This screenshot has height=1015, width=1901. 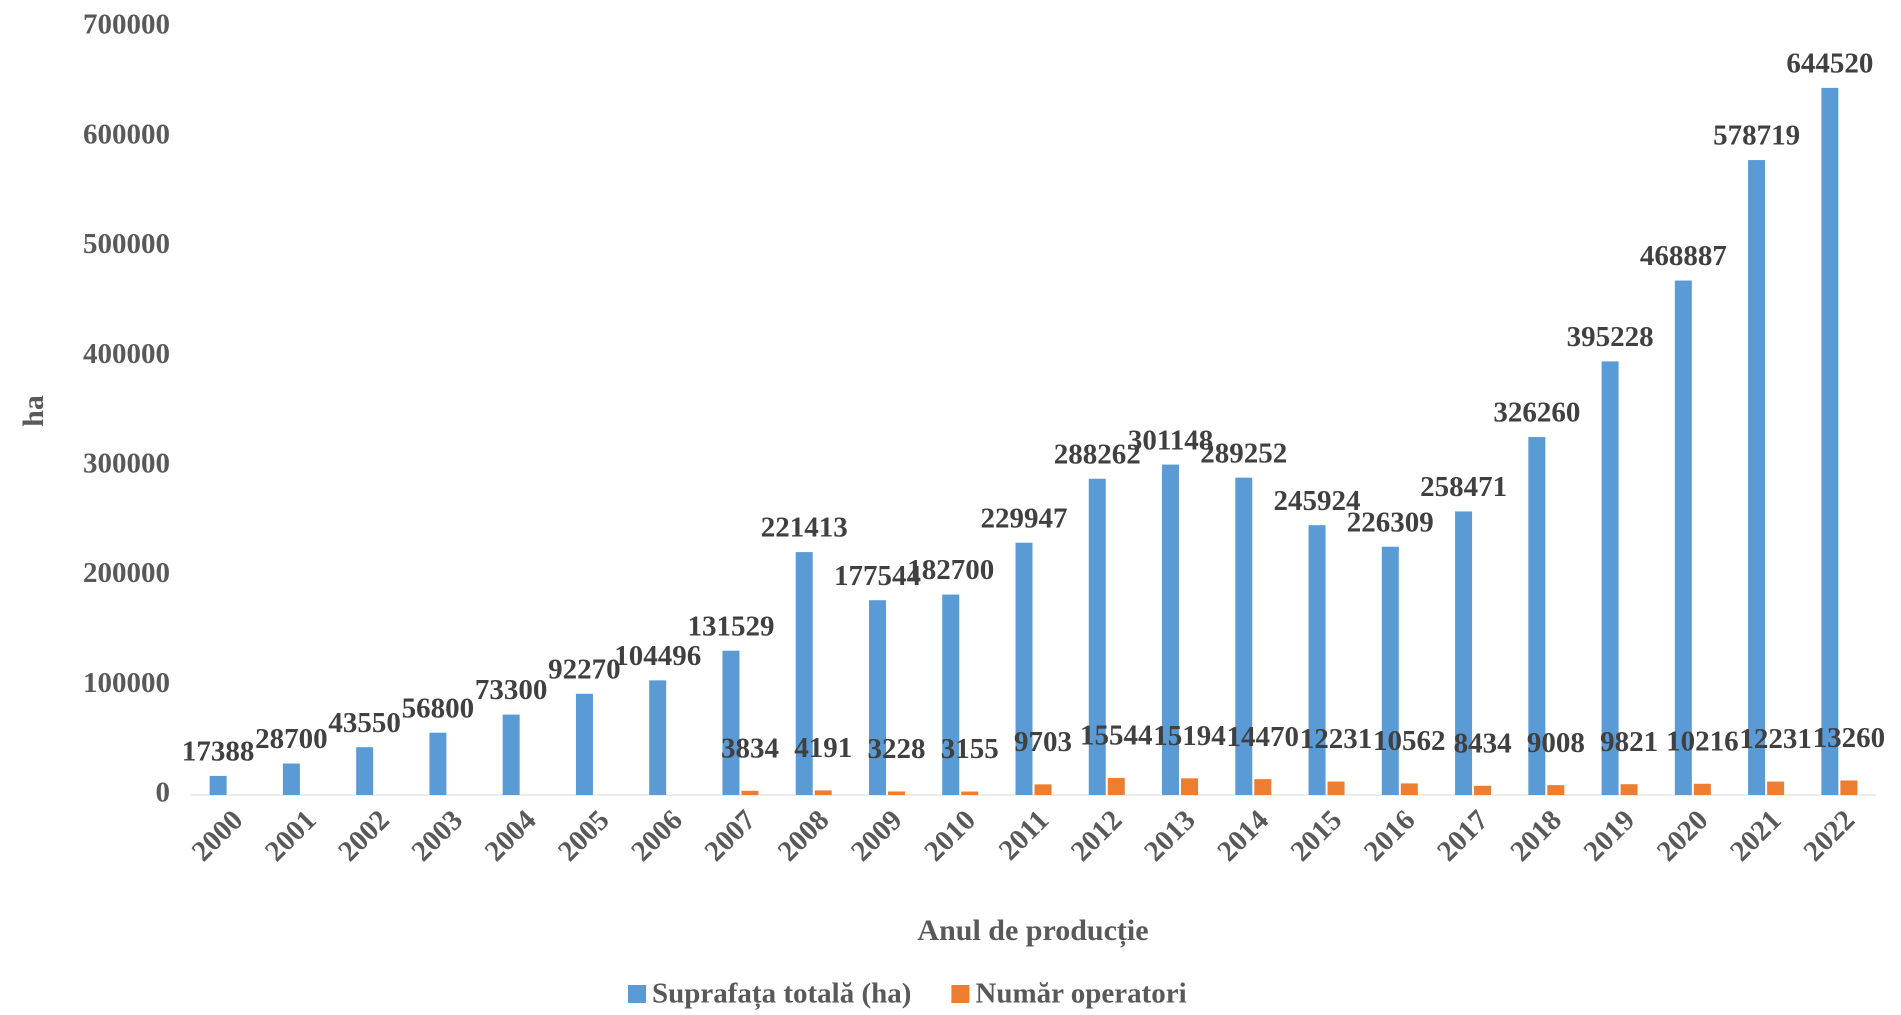 What do you see at coordinates (1463, 836) in the screenshot?
I see `x-tick-label: 2017` at bounding box center [1463, 836].